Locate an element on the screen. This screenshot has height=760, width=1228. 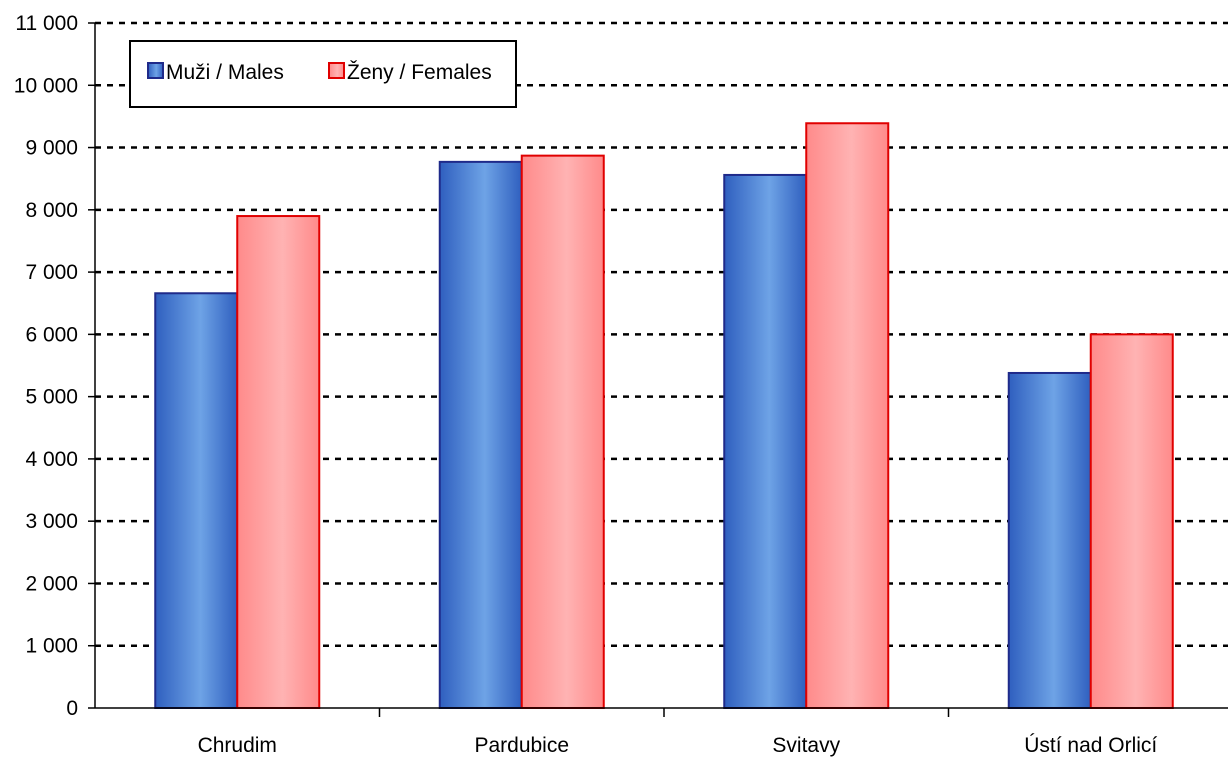
legend-label-females: Ženy / Females is located at coordinates (419, 72).